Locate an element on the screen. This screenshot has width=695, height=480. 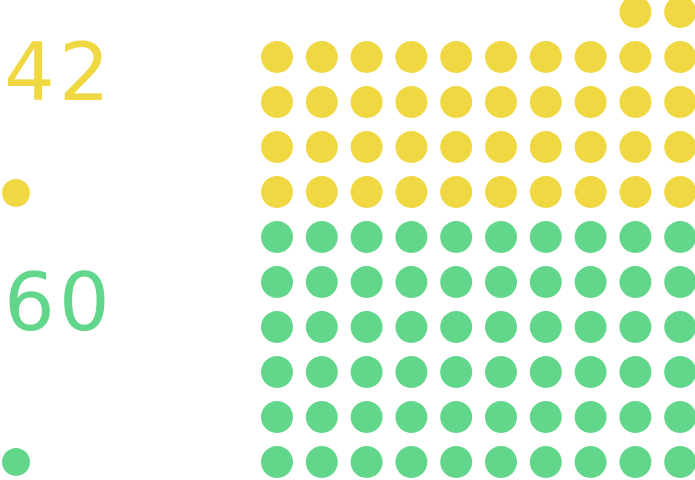
yellow-series-value: 42 is located at coordinates (59, 72).